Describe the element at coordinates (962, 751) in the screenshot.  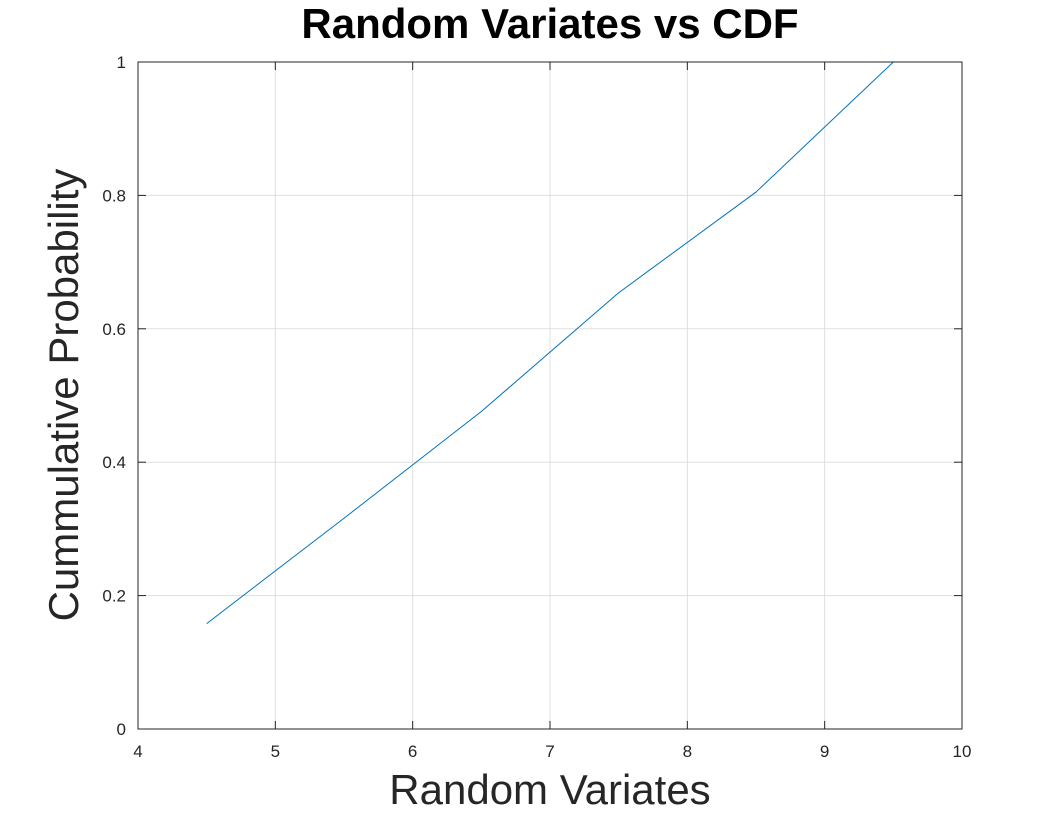
I see `x-tick-label: 10` at that location.